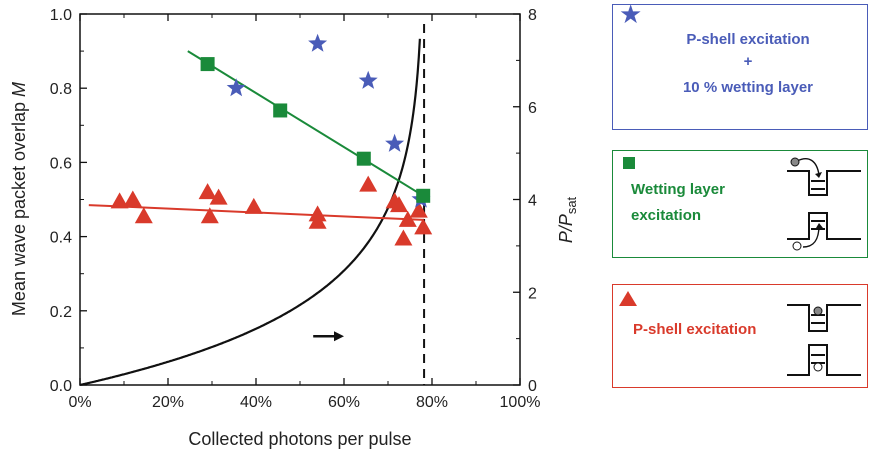 The height and width of the screenshot is (454, 871). What do you see at coordinates (748, 87) in the screenshot?
I see `legend-label-blue-line3: 10 % wetting layer` at bounding box center [748, 87].